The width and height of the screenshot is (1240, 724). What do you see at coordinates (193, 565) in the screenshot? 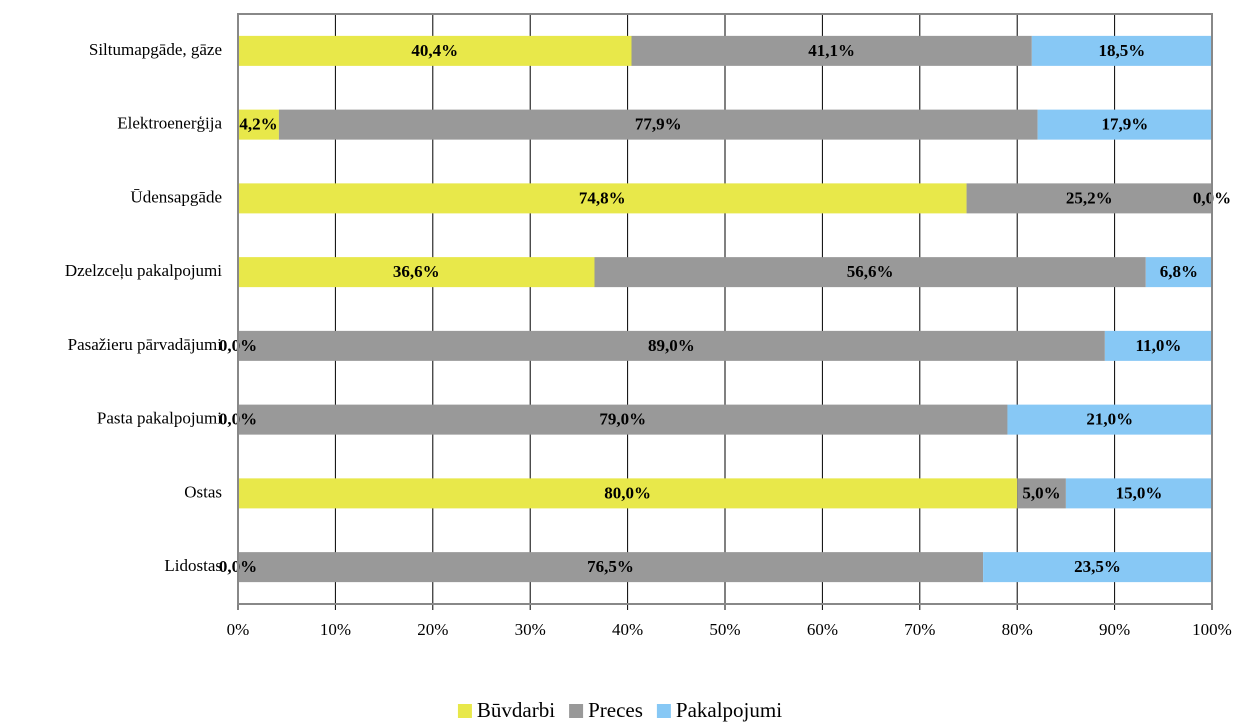
I see `y-tick-label: Lidostas` at bounding box center [193, 565].